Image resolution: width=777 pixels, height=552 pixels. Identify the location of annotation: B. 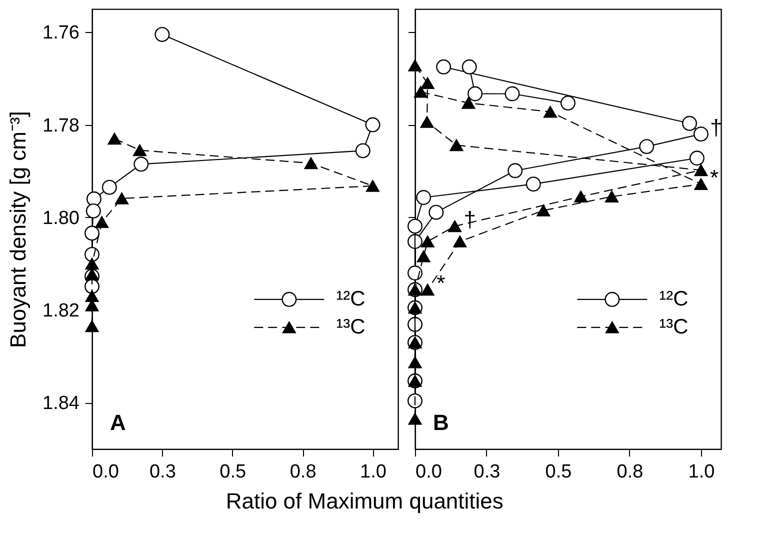
(441, 422).